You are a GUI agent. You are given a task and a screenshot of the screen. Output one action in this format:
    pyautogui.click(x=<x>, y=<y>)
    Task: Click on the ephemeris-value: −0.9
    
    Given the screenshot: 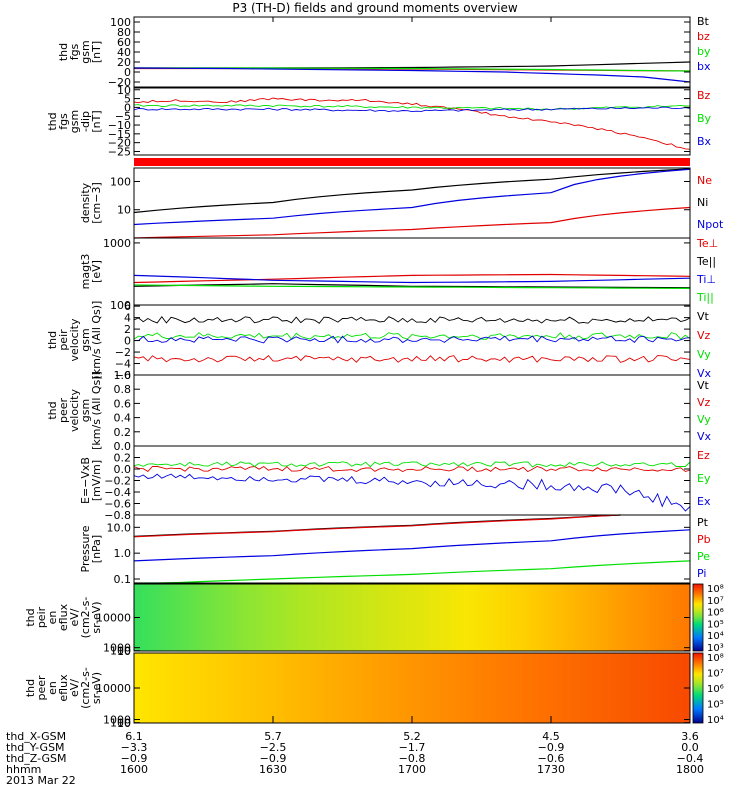 What is the action you would take?
    pyautogui.click(x=273, y=758)
    